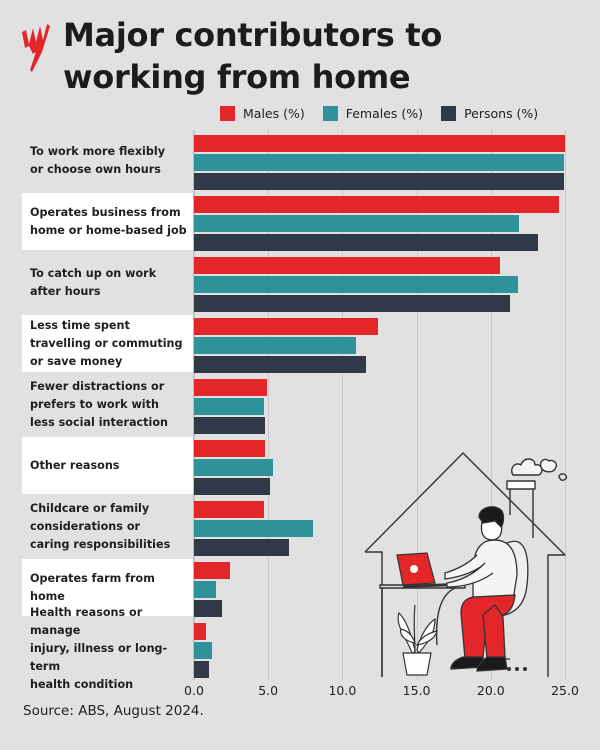  I want to click on category-label-line: To catch up on work, so click(93, 273).